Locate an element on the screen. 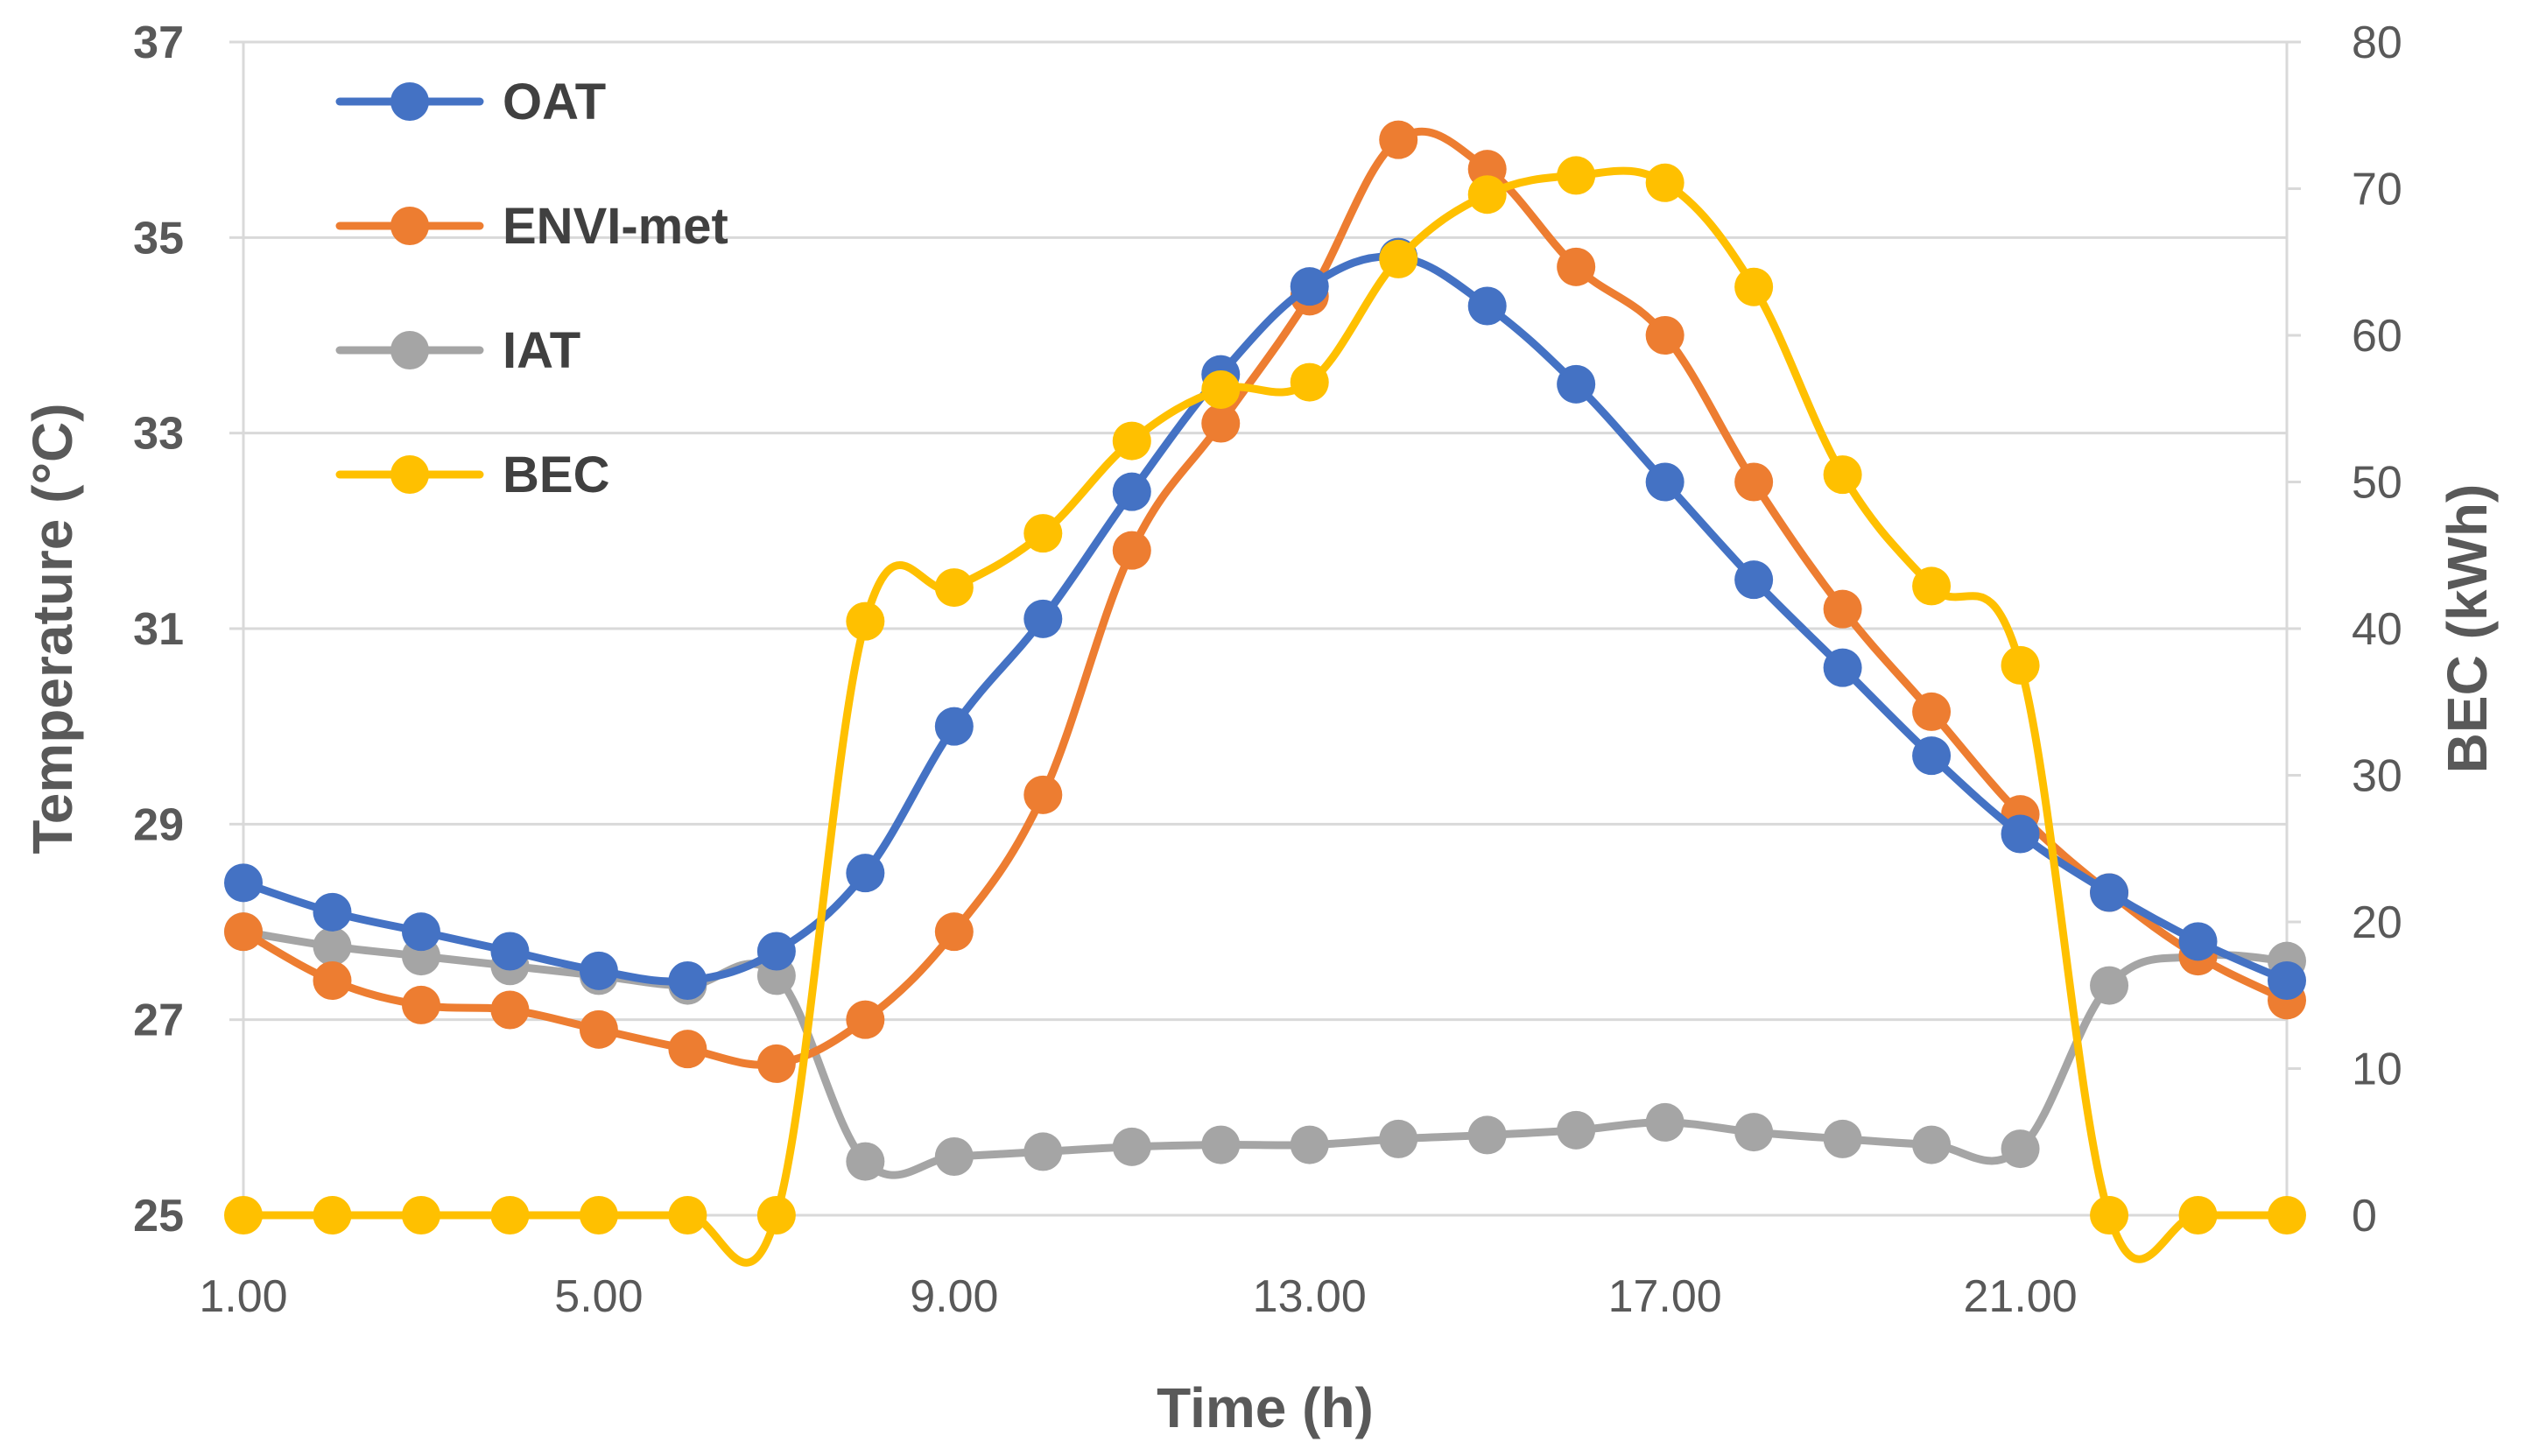 Image resolution: width=2532 pixels, height=1456 pixels. x-tick-label: 5.00 is located at coordinates (598, 1296).